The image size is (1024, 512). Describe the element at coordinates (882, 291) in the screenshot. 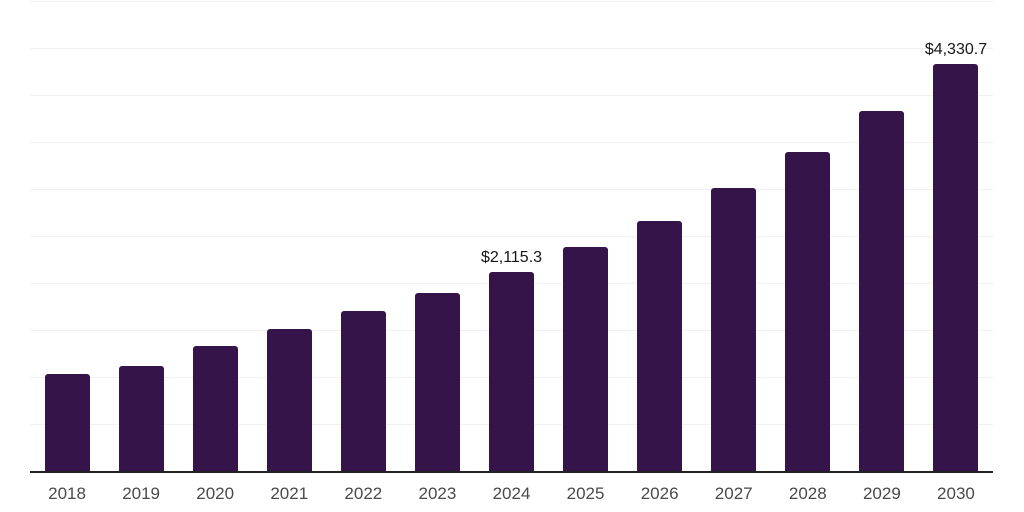

I see `bar-2029` at that location.